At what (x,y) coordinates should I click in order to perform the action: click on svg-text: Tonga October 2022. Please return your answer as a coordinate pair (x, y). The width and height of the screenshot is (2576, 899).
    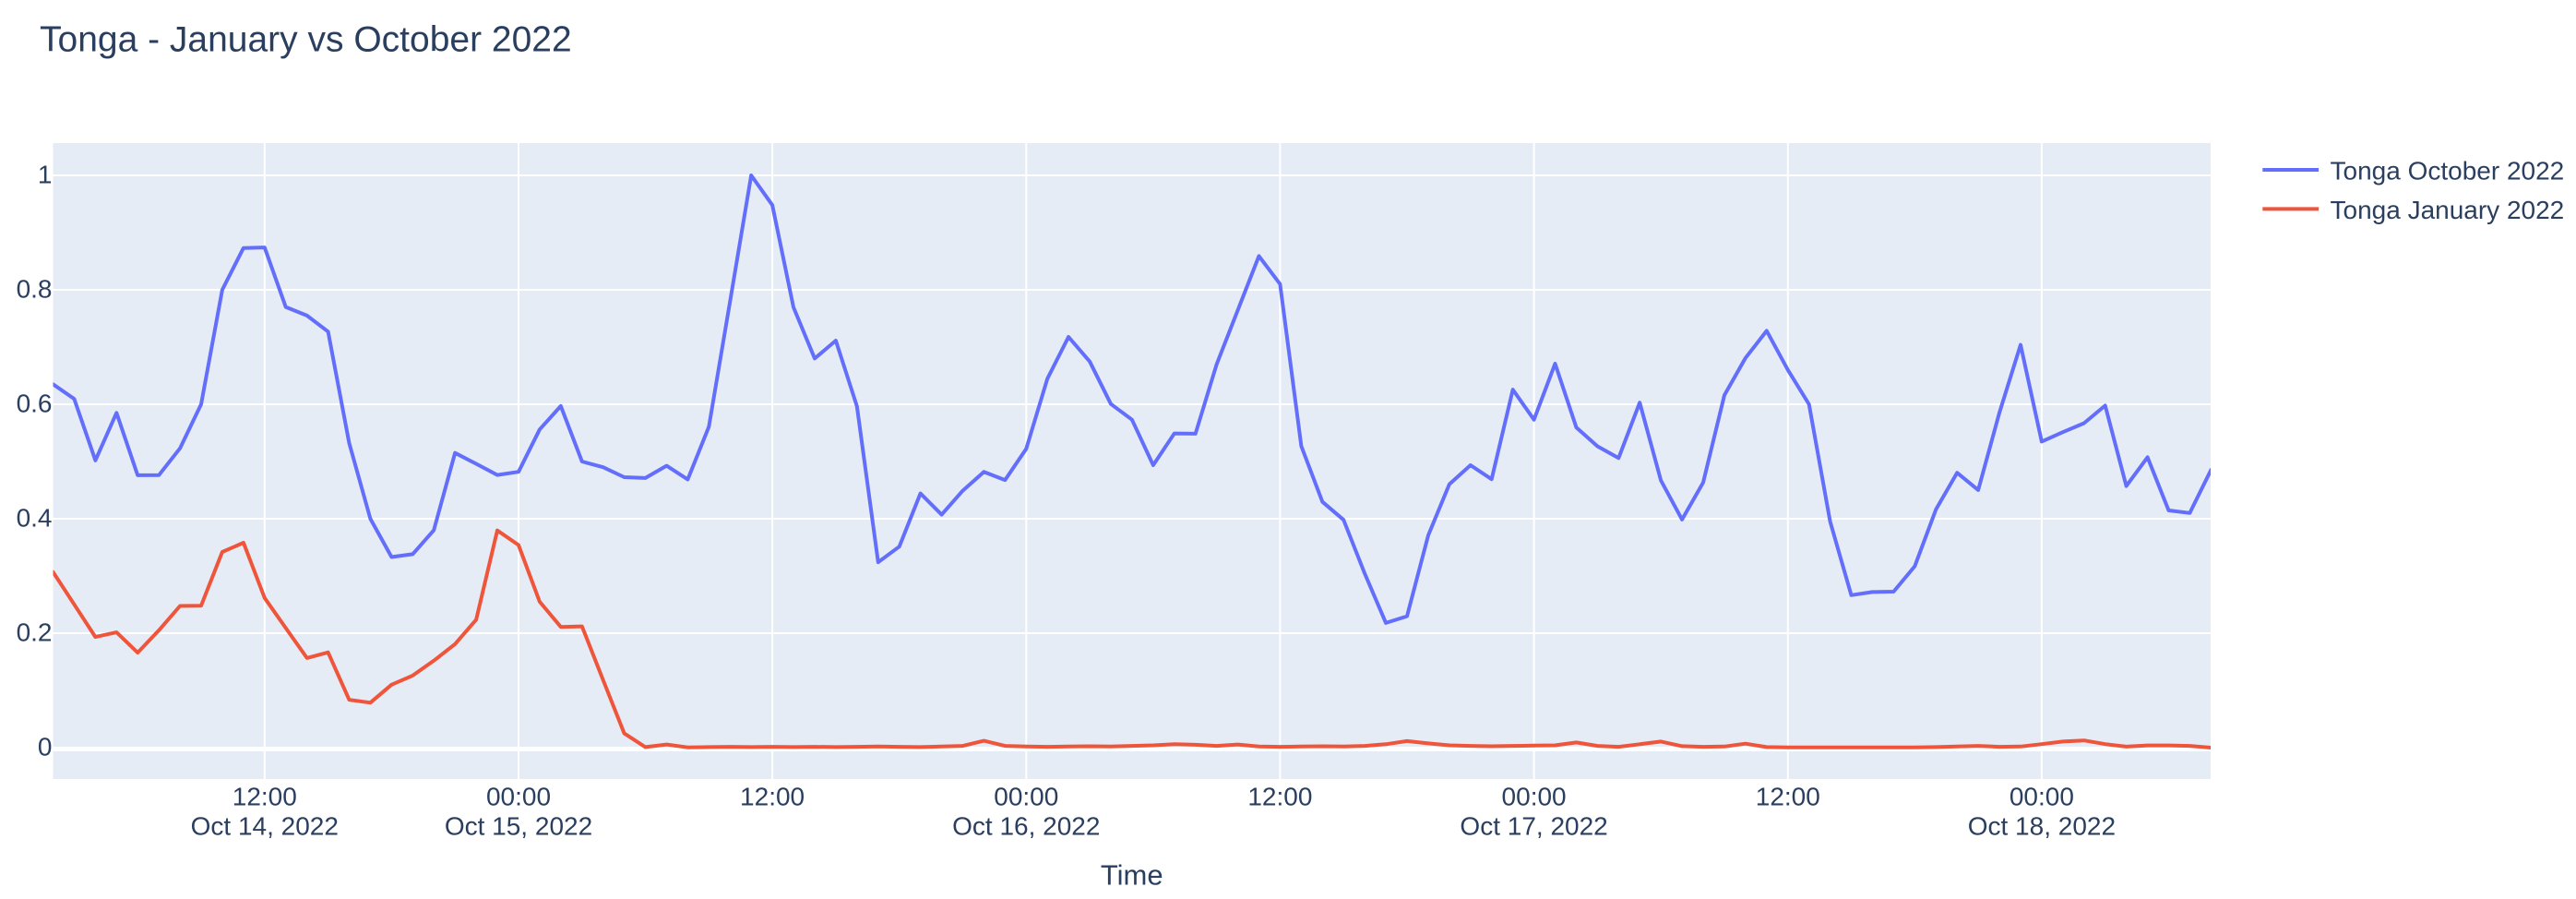
    Looking at the image, I should click on (2448, 170).